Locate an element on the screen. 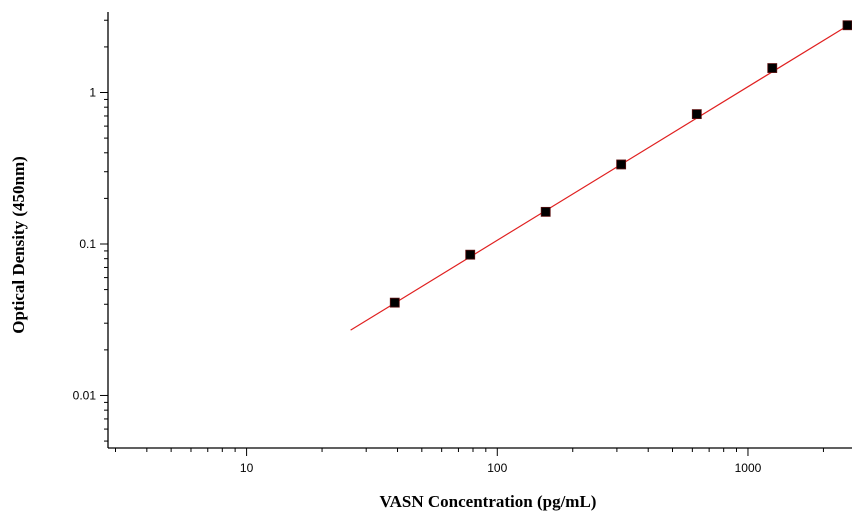 The height and width of the screenshot is (517, 852). y-tick-label: 1 is located at coordinates (92, 93).